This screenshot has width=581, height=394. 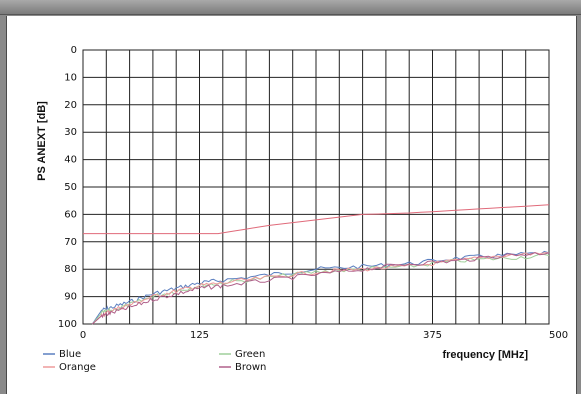 What do you see at coordinates (70, 214) in the screenshot?
I see `y-tick-label: 60` at bounding box center [70, 214].